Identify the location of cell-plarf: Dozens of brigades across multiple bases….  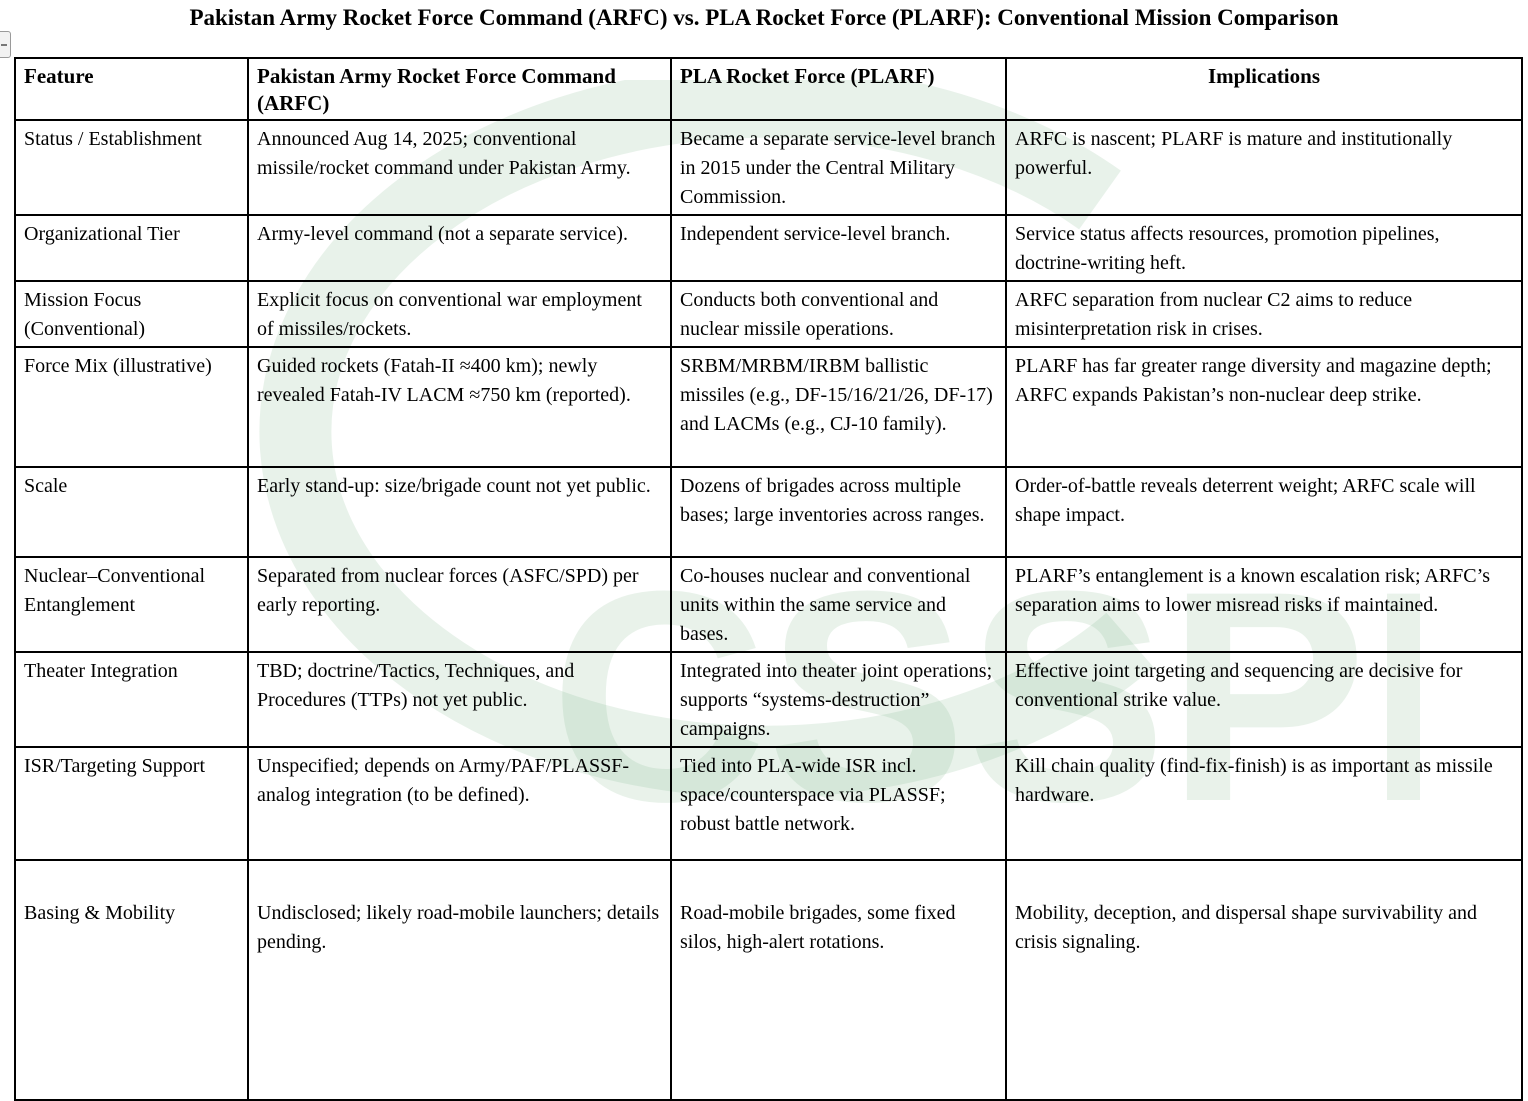
(838, 512).